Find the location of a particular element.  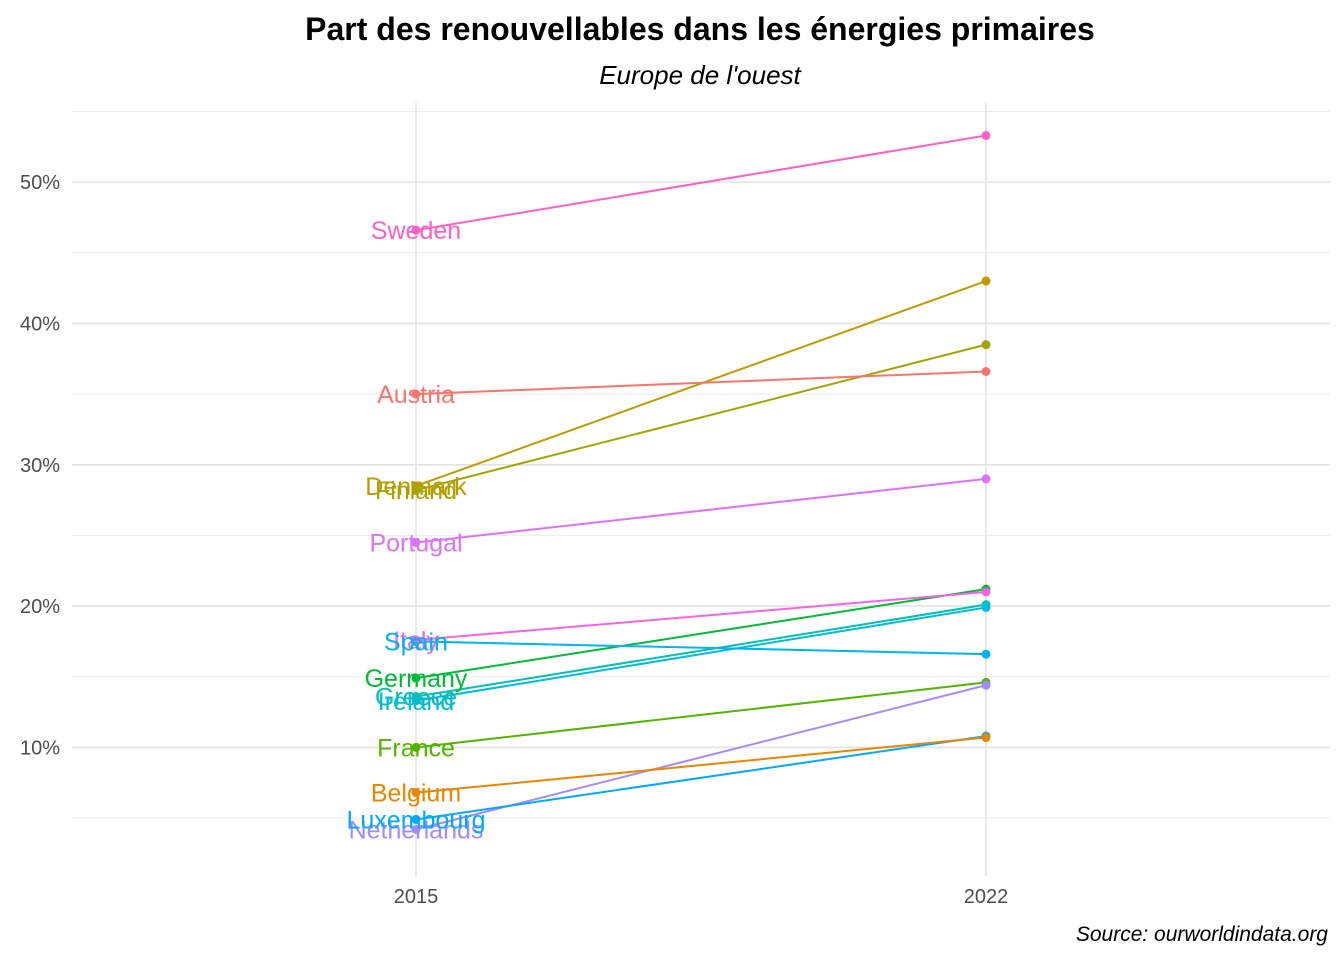

series-label: Italy is located at coordinates (416, 641).